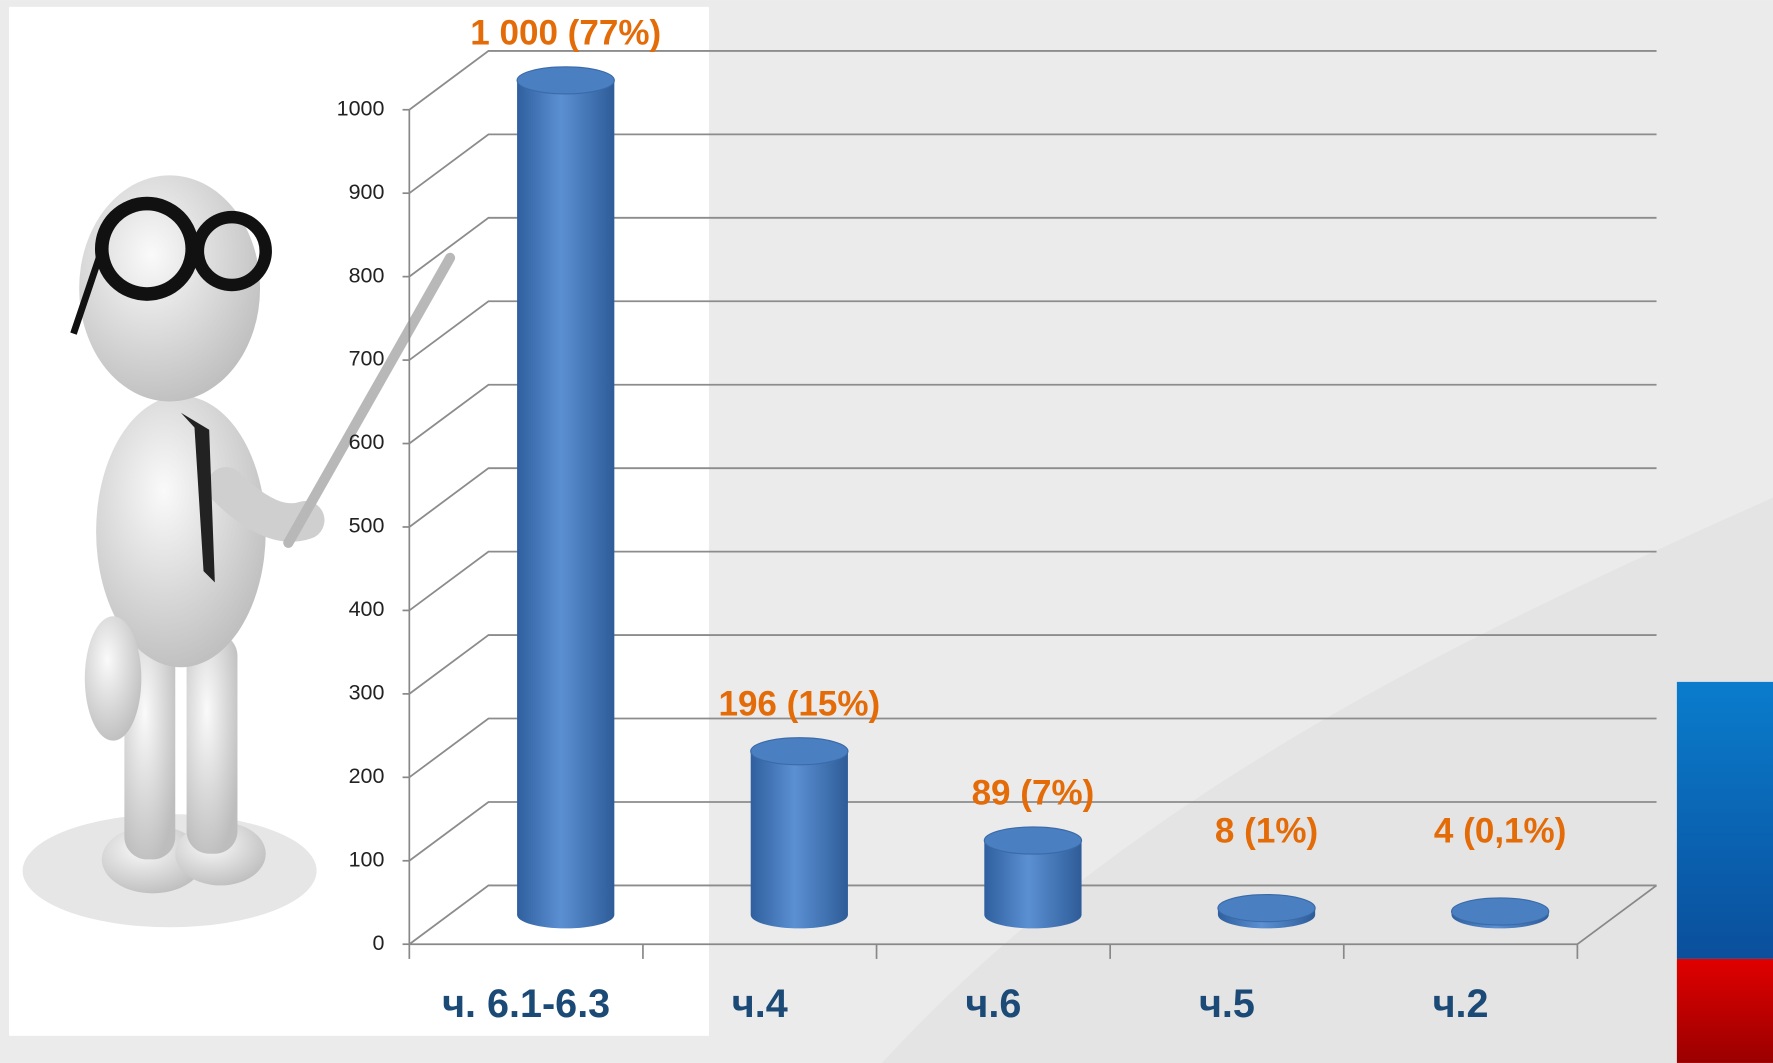 The width and height of the screenshot is (1773, 1063). Describe the element at coordinates (367, 776) in the screenshot. I see `y-tick-label: 200` at that location.